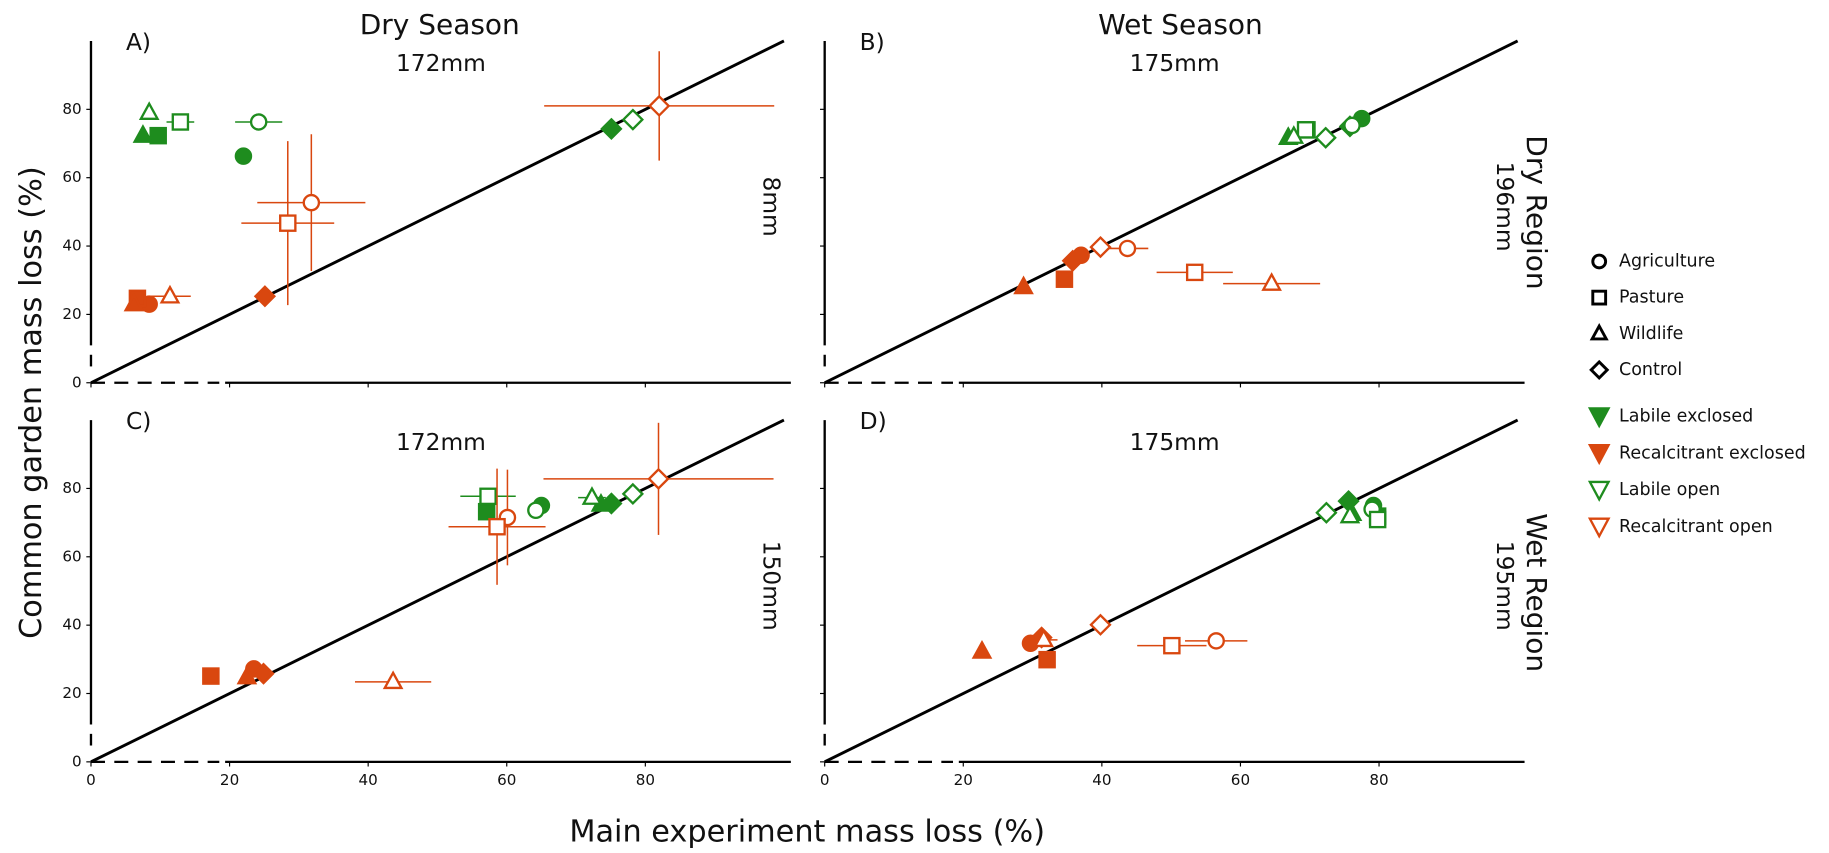  What do you see at coordinates (440, 24) in the screenshot?
I see `column-title: Dry Season` at bounding box center [440, 24].